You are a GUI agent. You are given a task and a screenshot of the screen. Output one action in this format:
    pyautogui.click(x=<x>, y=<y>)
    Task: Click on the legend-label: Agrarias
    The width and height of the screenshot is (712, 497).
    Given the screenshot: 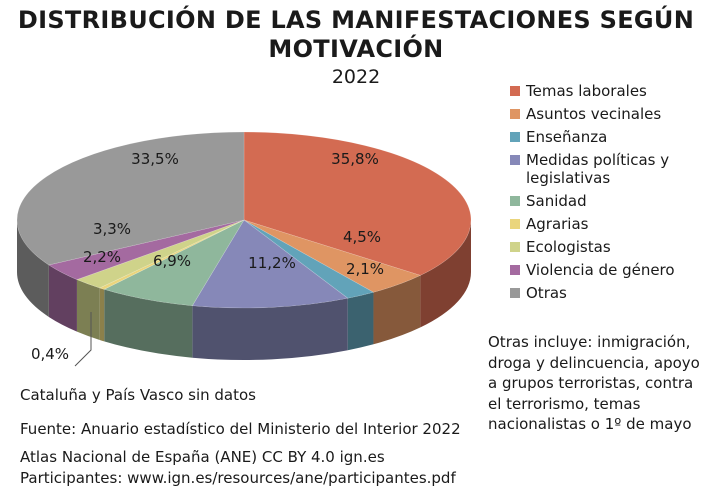 What is the action you would take?
    pyautogui.click(x=557, y=224)
    